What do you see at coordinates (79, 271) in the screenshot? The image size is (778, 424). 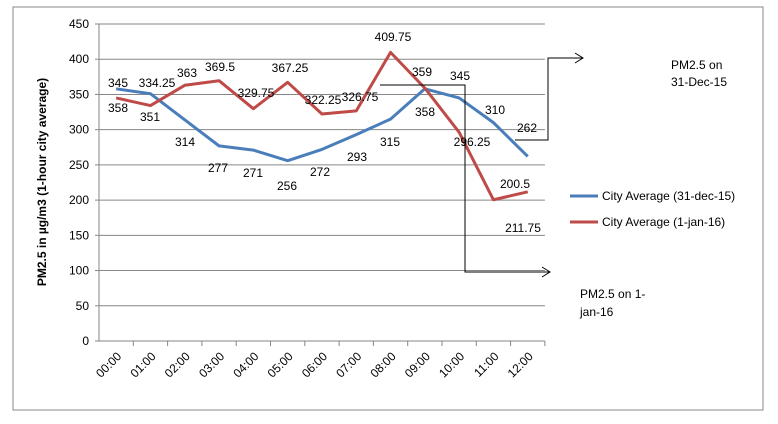 I see `y-tick-label: 100` at bounding box center [79, 271].